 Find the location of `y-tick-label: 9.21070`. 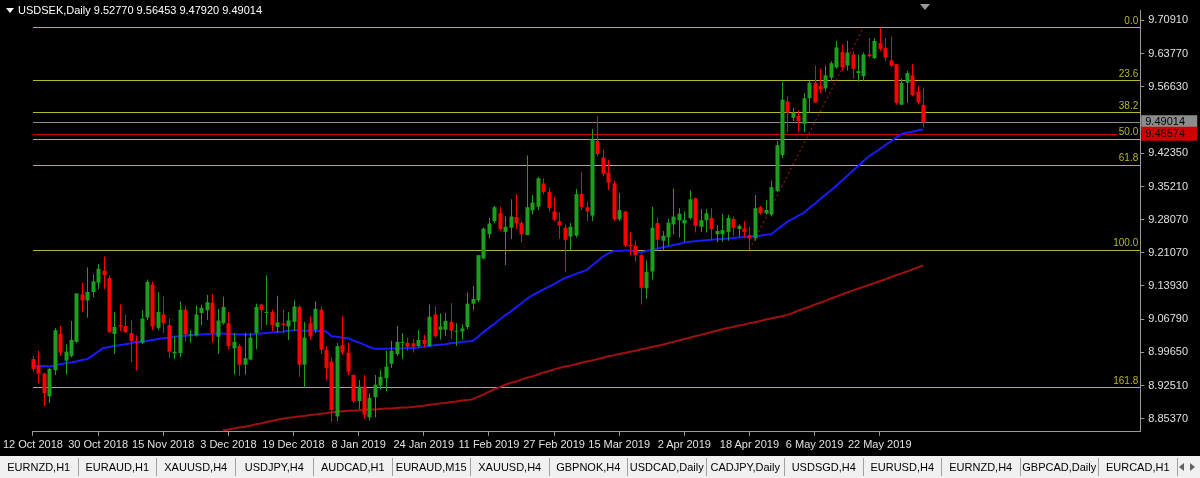

y-tick-label: 9.21070 is located at coordinates (1168, 251).